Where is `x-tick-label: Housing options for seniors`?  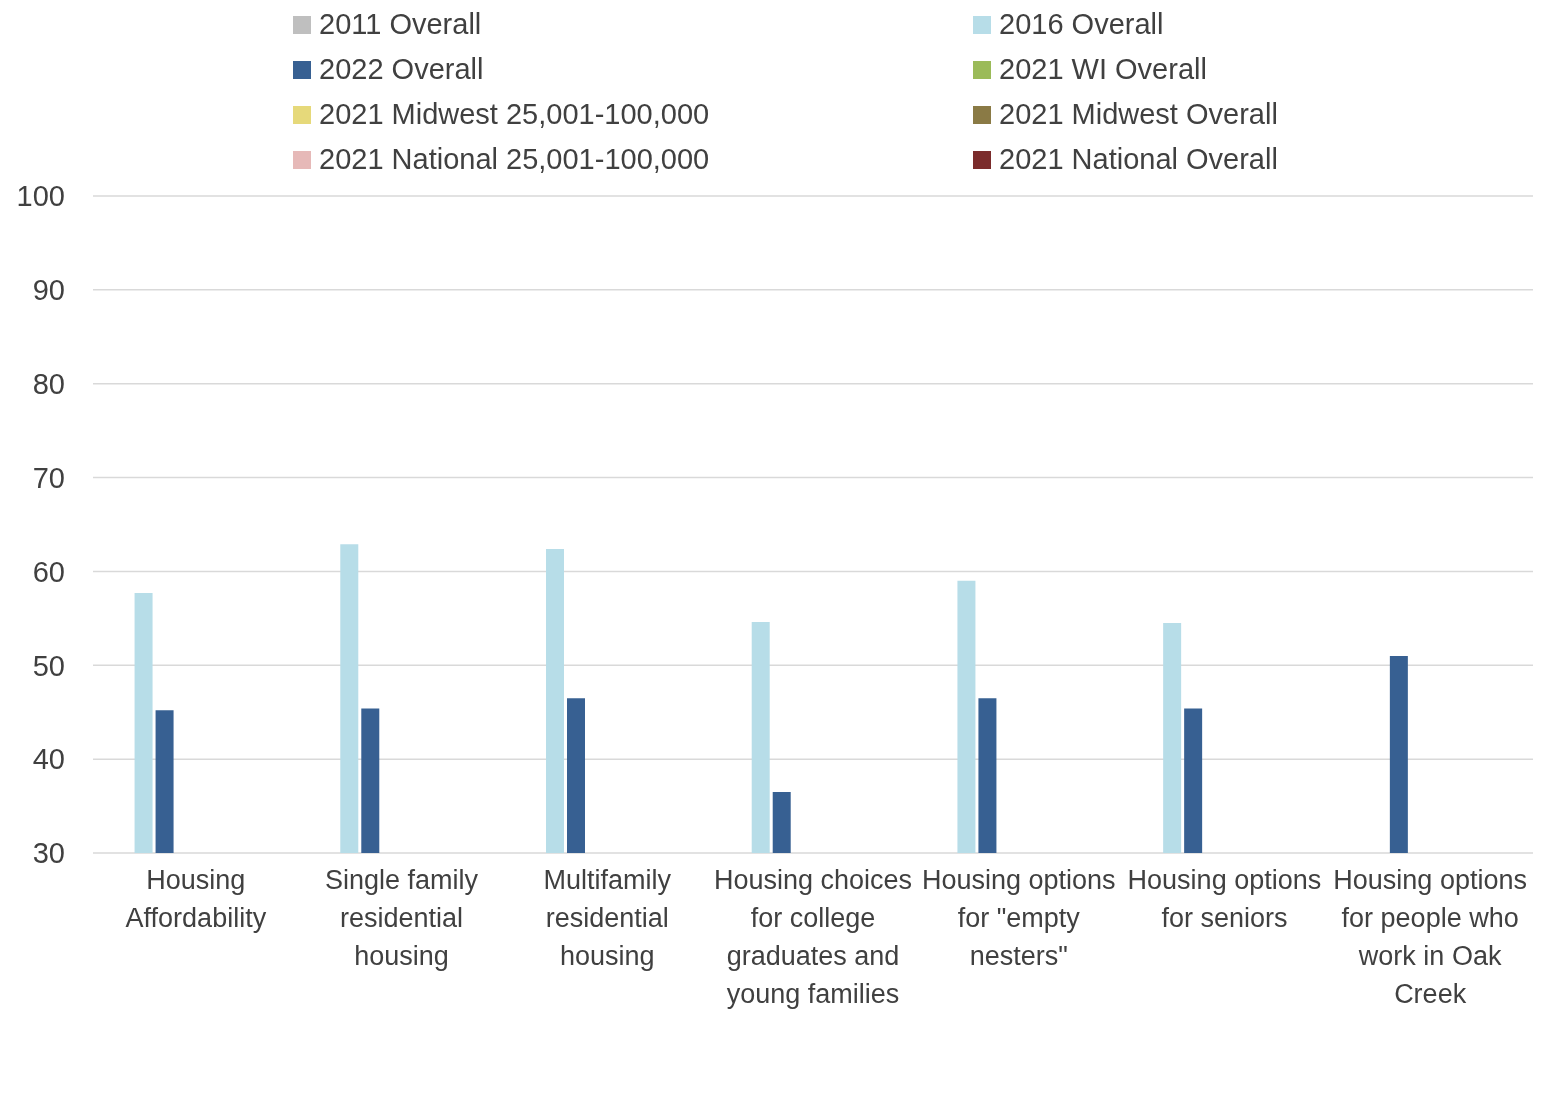 x-tick-label: Housing options for seniors is located at coordinates (1224, 899).